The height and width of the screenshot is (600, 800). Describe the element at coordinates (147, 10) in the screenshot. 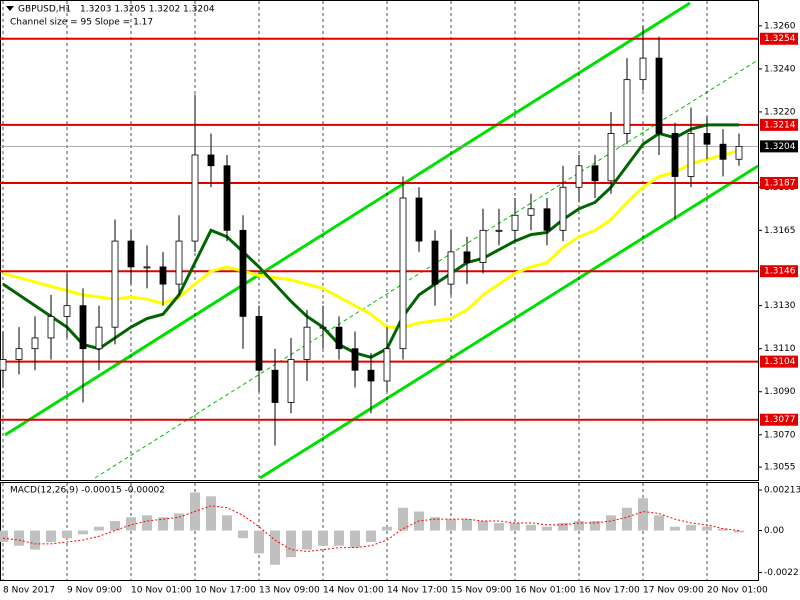

I see `ohlc-text: 1.3203 1.3205 1.3202 1.3204` at that location.